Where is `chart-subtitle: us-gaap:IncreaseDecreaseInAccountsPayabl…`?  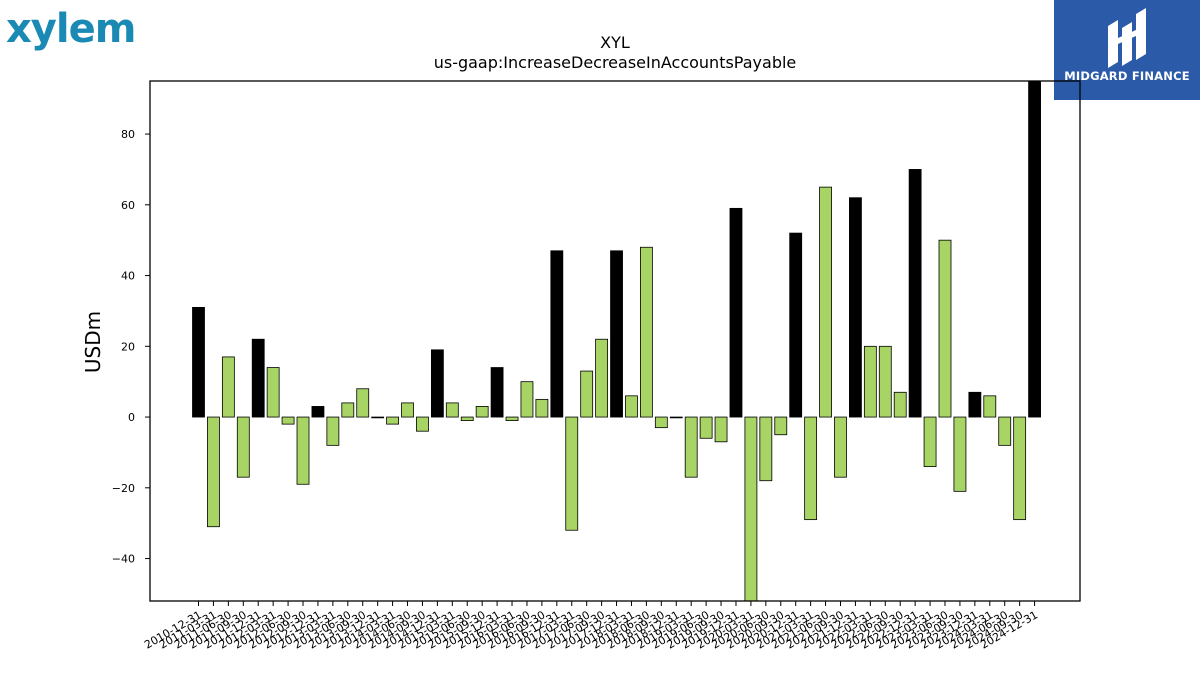 chart-subtitle: us-gaap:IncreaseDecreaseInAccountsPayabl… is located at coordinates (615, 62).